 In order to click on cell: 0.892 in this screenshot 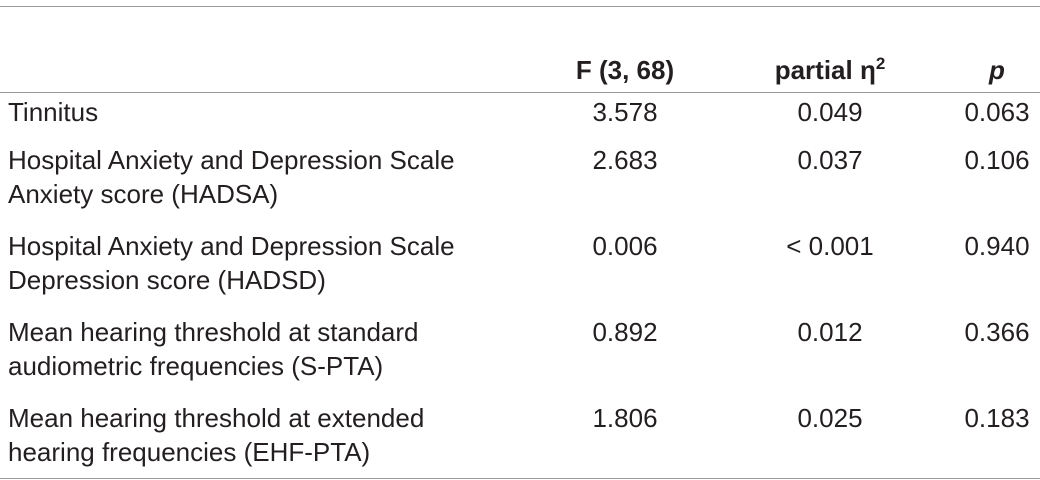, I will do `click(625, 332)`.